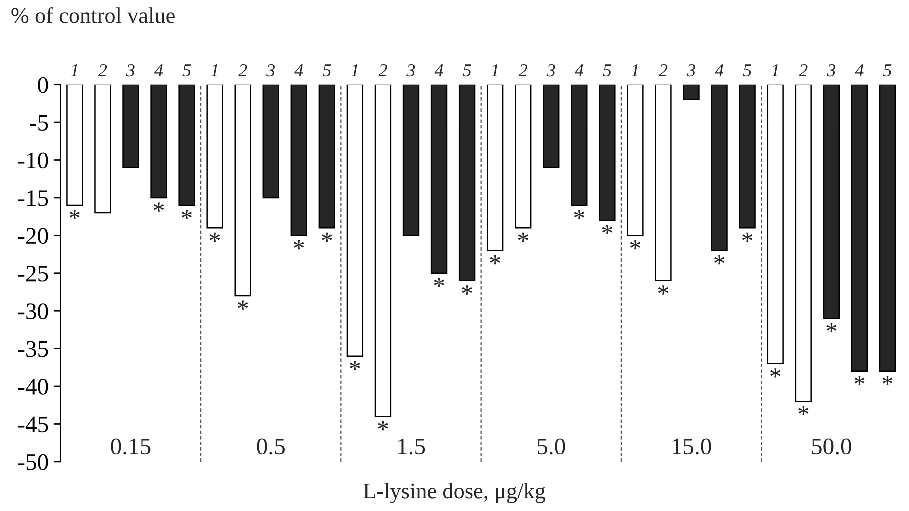  Describe the element at coordinates (74, 70) in the screenshot. I see `series-label: 1` at that location.